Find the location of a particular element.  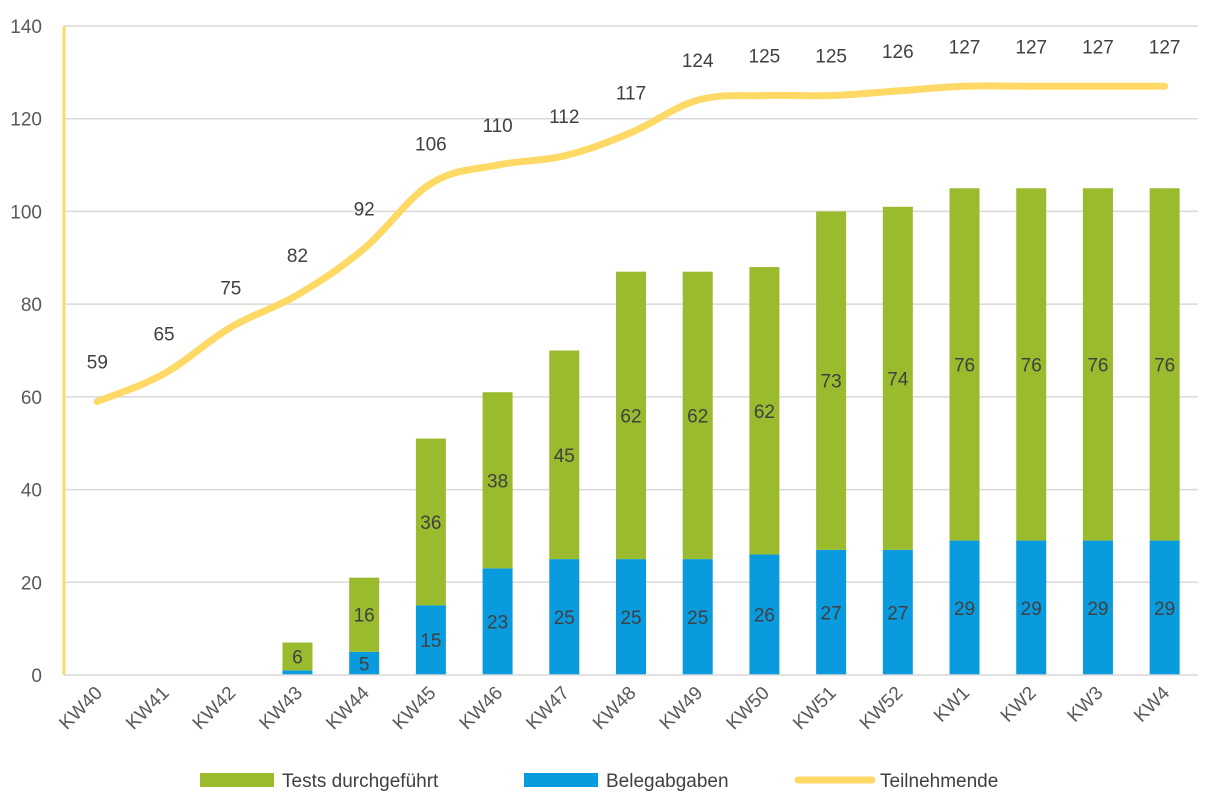

x-tick-label: KW41 is located at coordinates (147, 708).